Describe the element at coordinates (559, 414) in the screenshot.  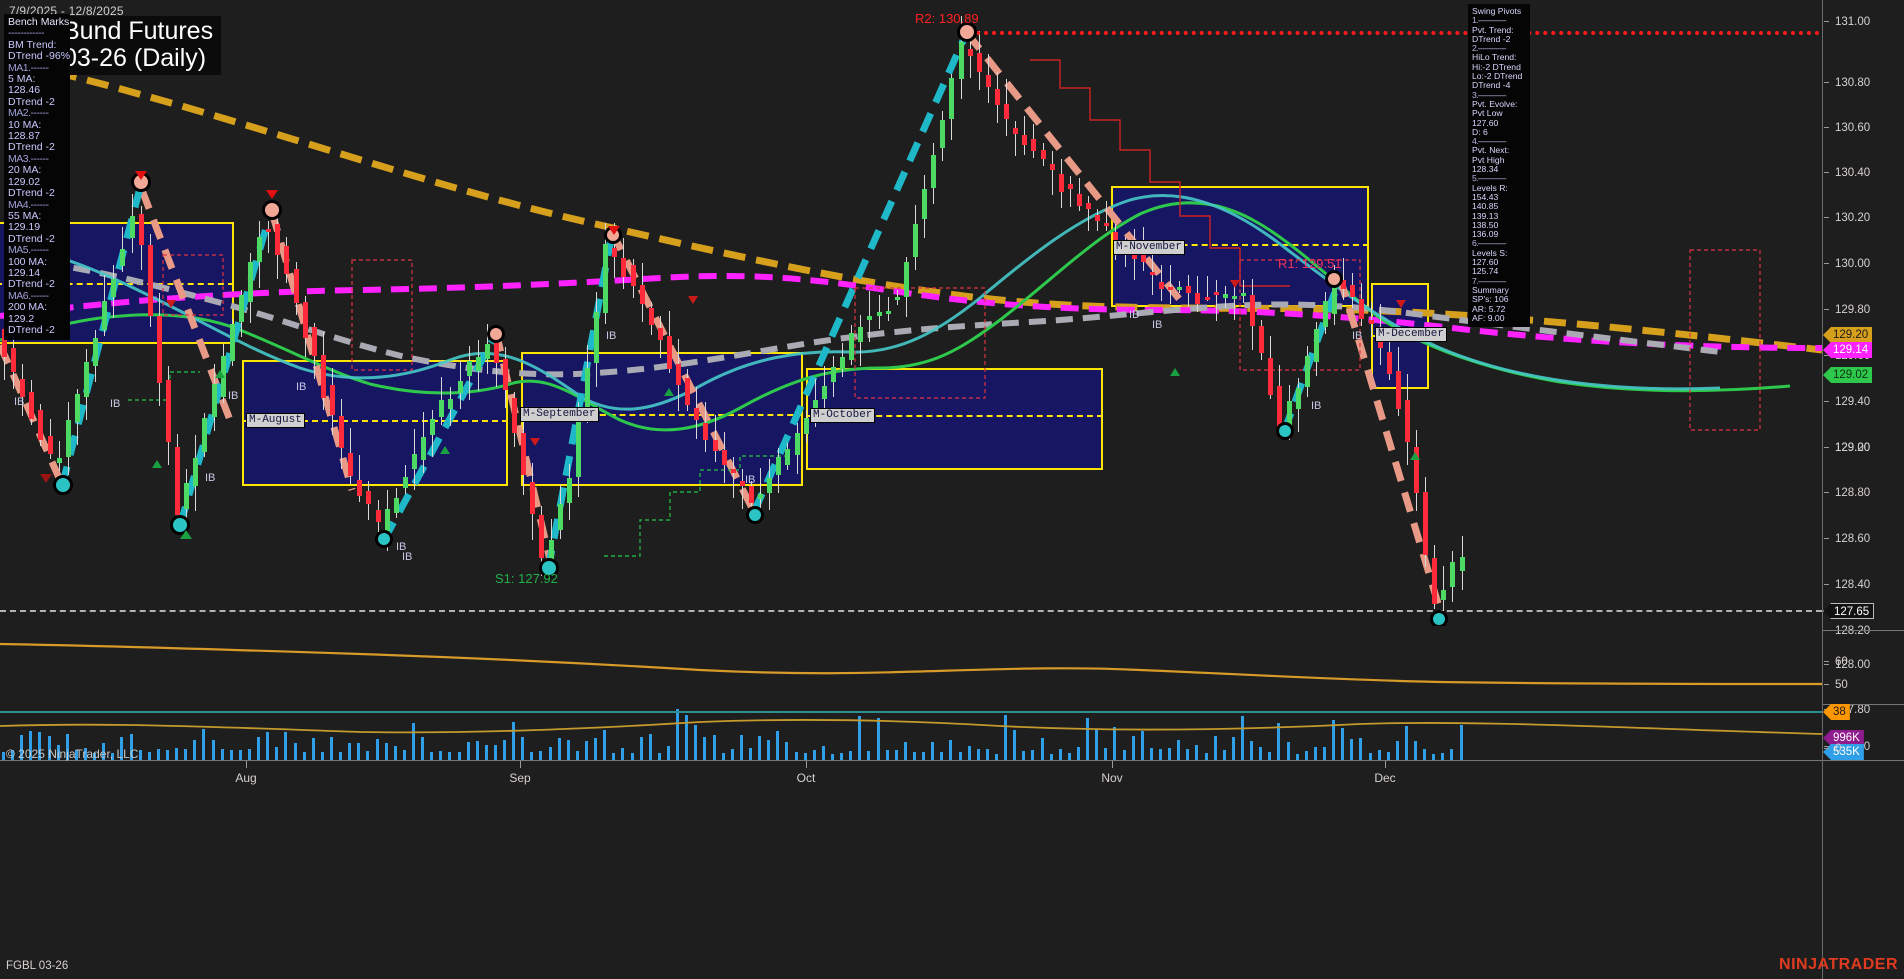
I see `month-tag-september: M-September` at that location.